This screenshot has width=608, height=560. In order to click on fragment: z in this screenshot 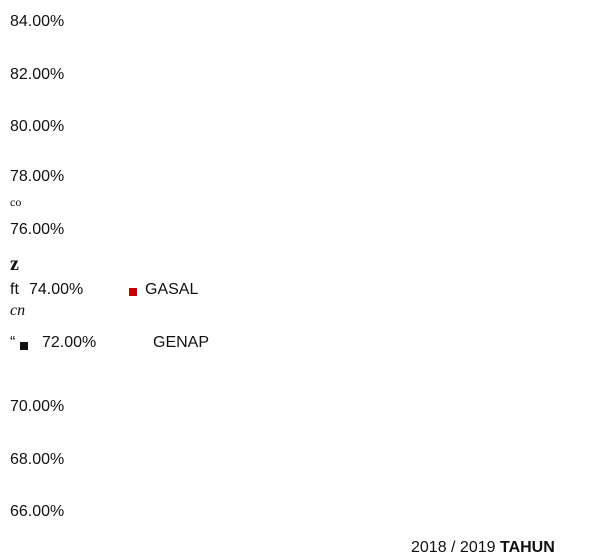, I will do `click(14, 264)`.